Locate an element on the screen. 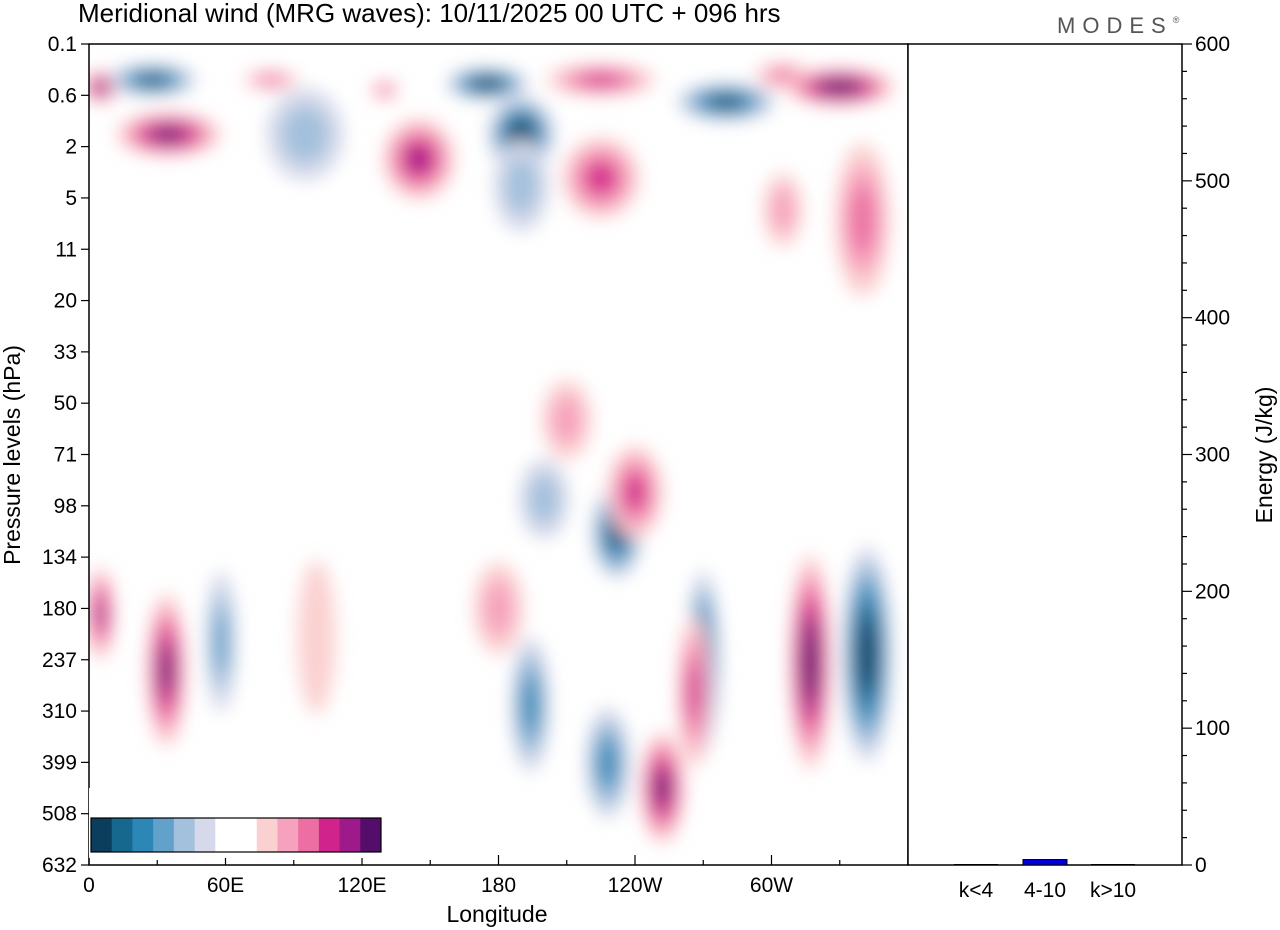 This screenshot has width=1280, height=930. y-tick-label: 0.1 is located at coordinates (62, 44).